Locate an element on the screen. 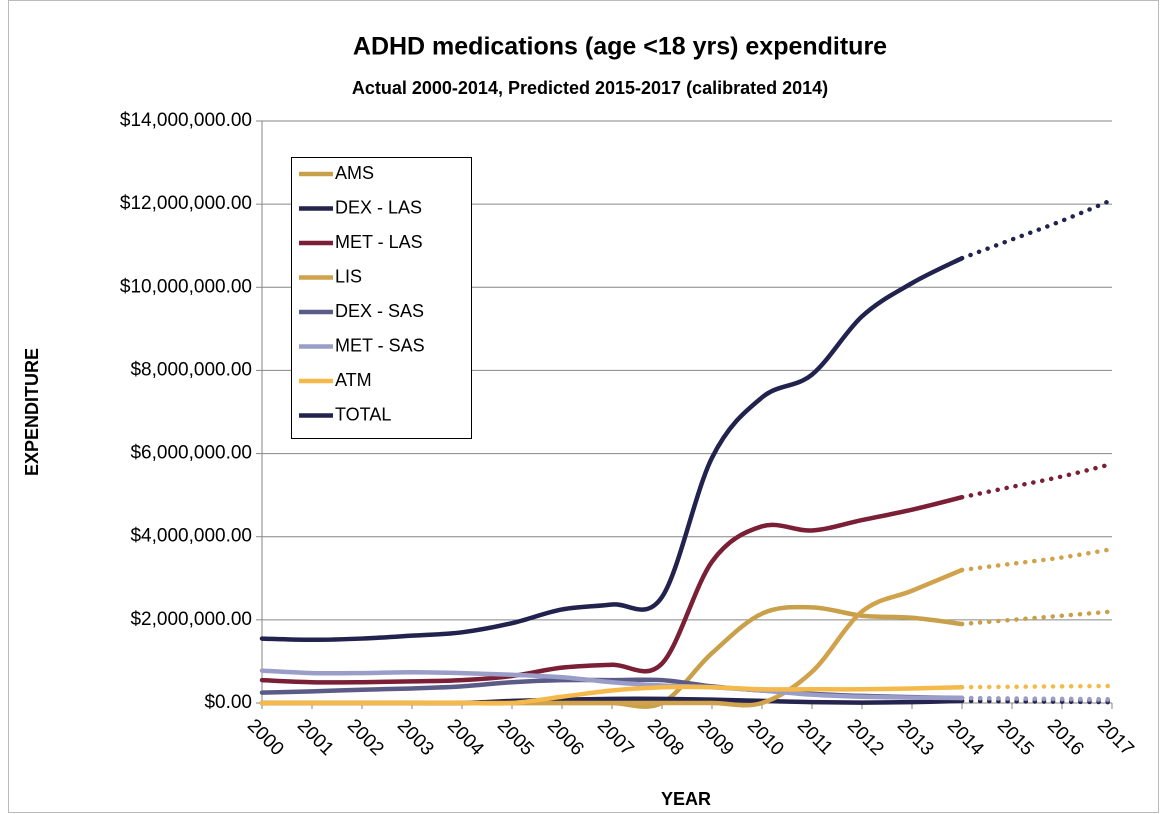  y-tick-label: $4,000,000.00 is located at coordinates (191, 536).